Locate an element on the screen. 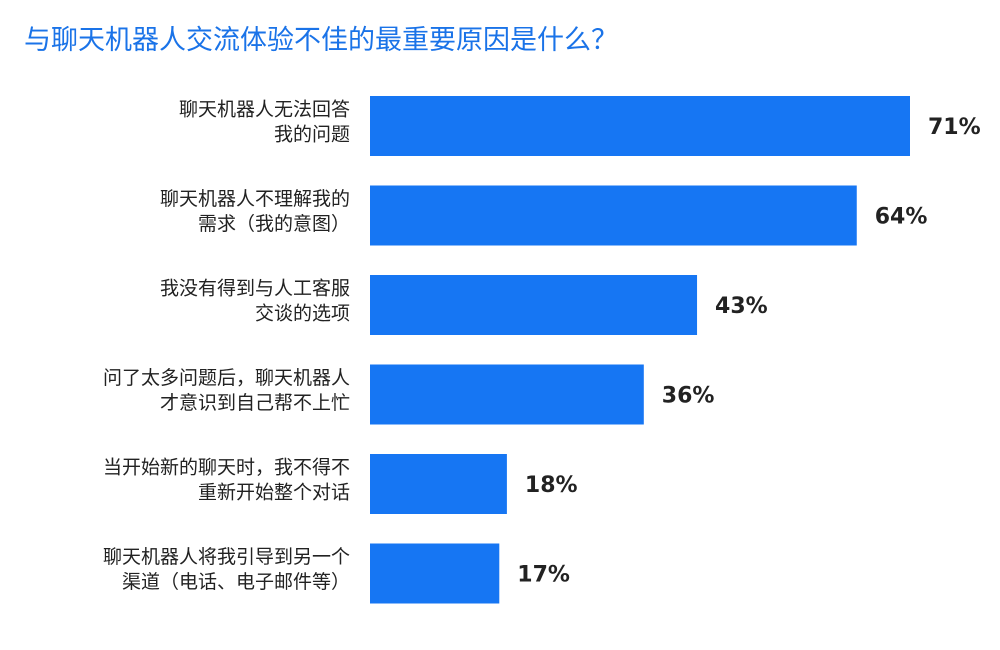  chart-title: 与聊天机器人交流体验不佳的最重要原因是什么？ is located at coordinates (321, 40).